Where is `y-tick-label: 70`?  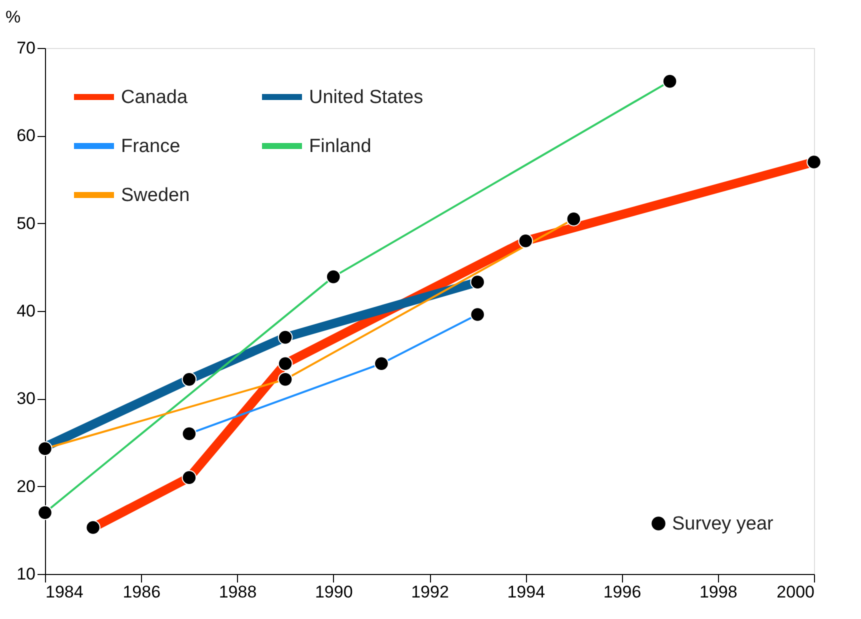
y-tick-label: 70 is located at coordinates (26, 48).